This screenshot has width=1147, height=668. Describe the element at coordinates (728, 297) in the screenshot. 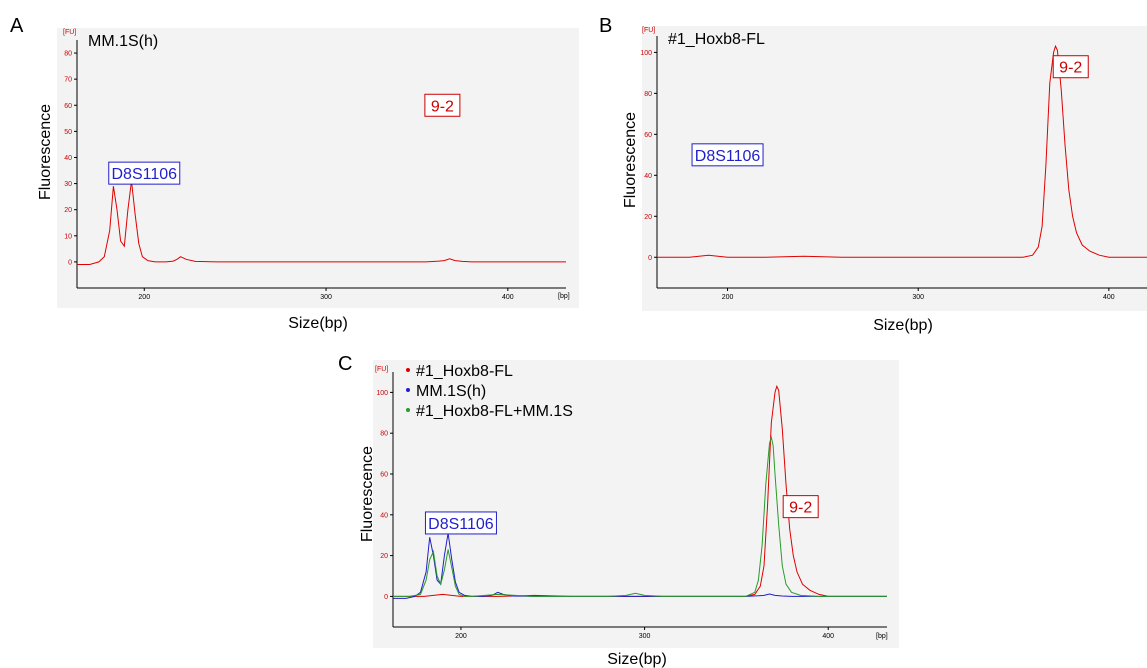

I see `x-tick-label-b-200: 200` at that location.